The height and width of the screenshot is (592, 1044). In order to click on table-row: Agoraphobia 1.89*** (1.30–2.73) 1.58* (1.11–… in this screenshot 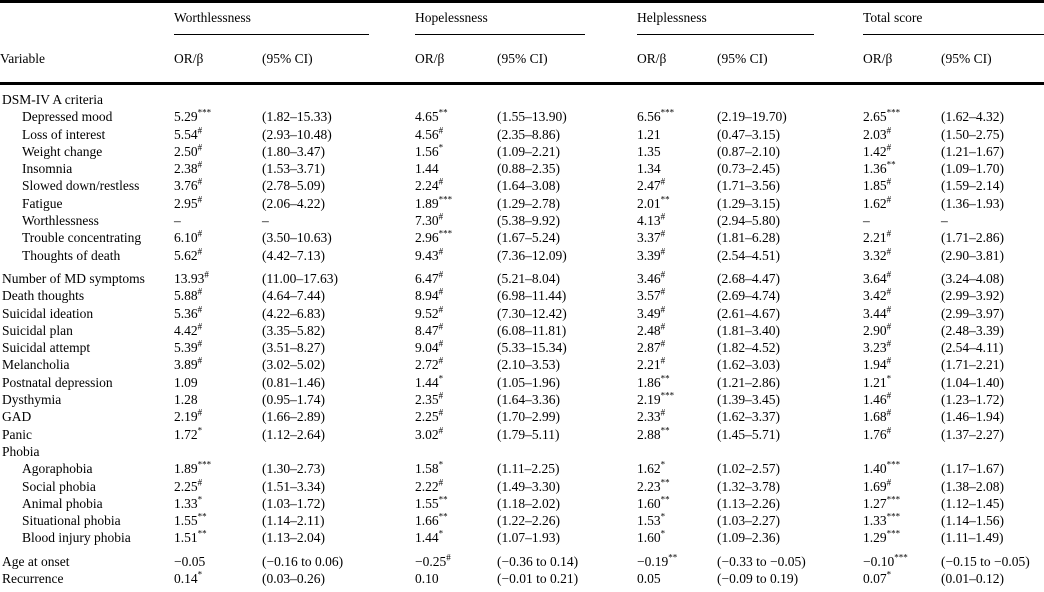, I will do `click(522, 468)`.